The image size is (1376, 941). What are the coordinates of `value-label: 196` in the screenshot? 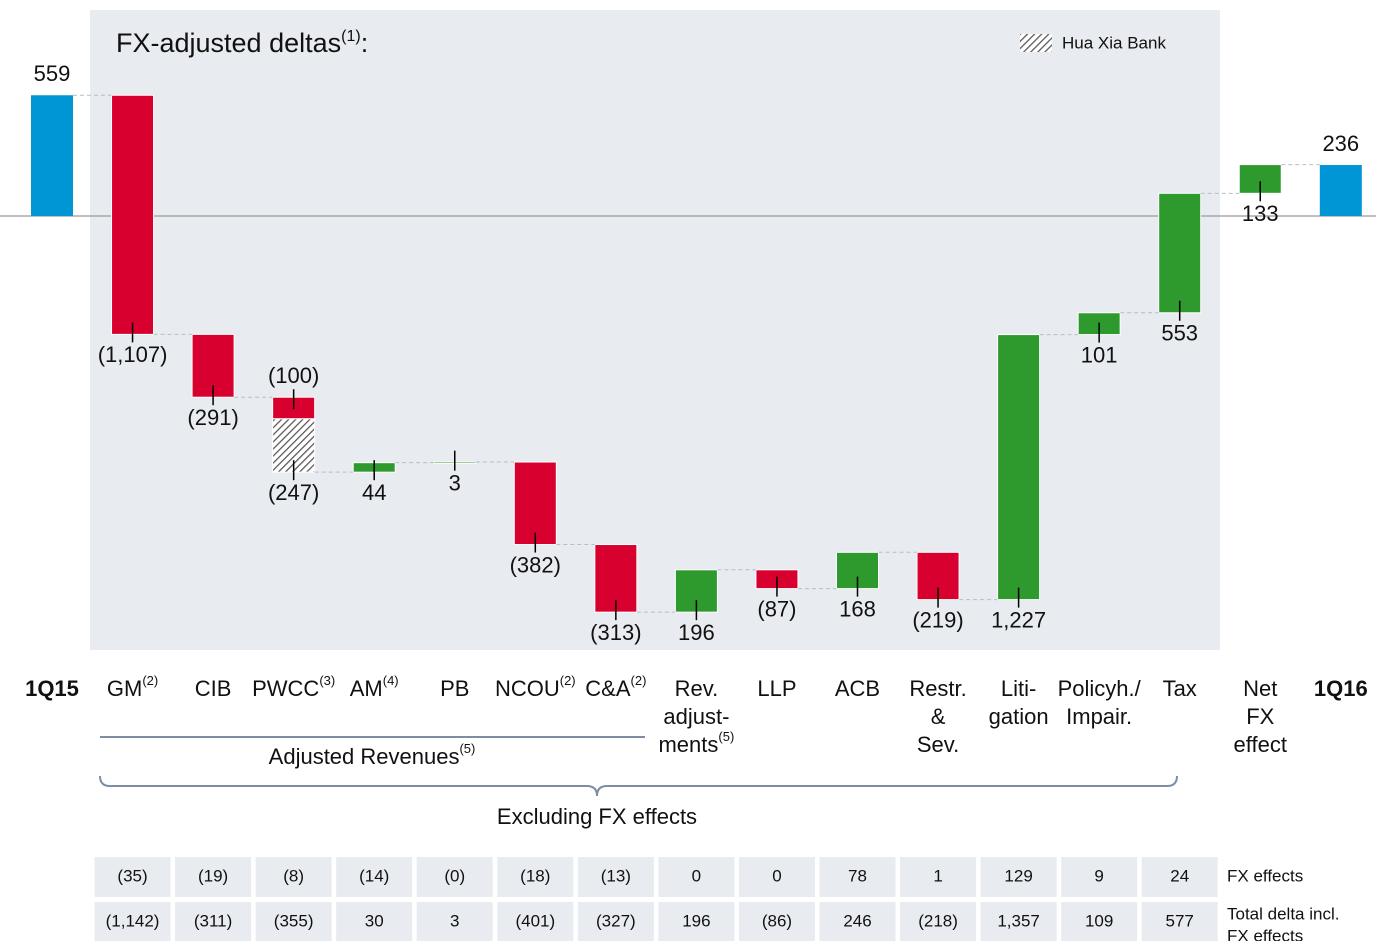 It's located at (696, 632).